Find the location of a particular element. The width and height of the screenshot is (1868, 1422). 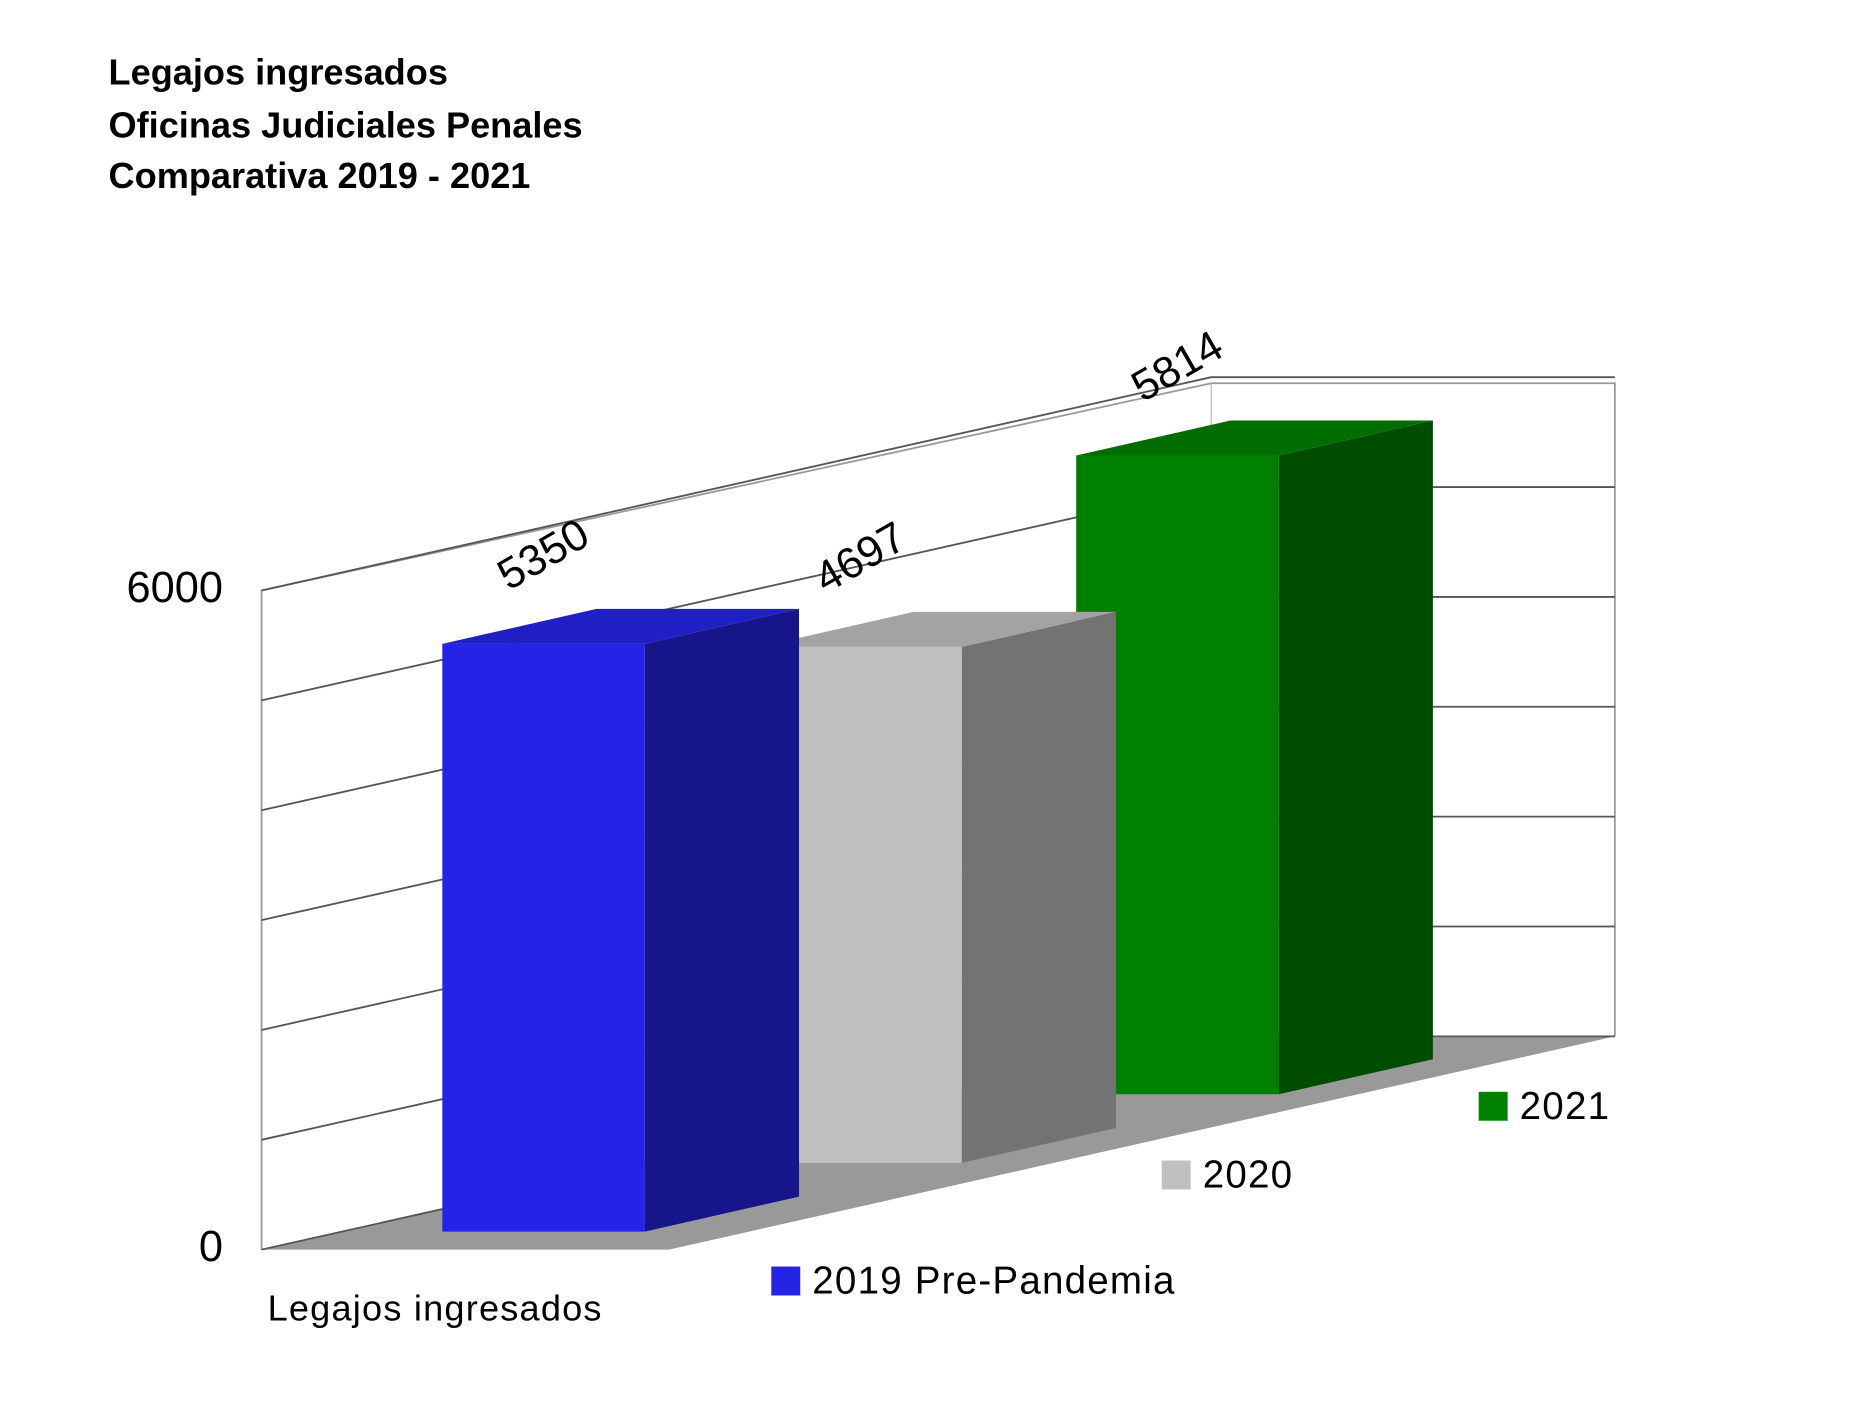

chart-title: Comparativa 2019 - 2021 is located at coordinates (320, 175).